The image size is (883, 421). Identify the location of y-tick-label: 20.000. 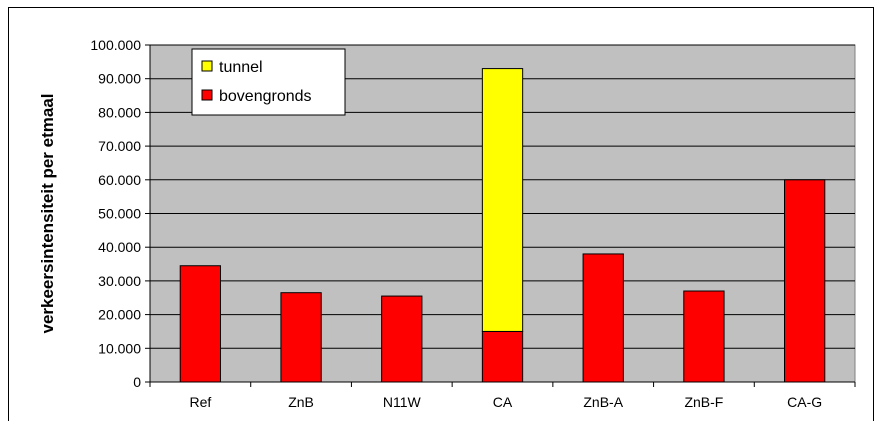
(119, 315).